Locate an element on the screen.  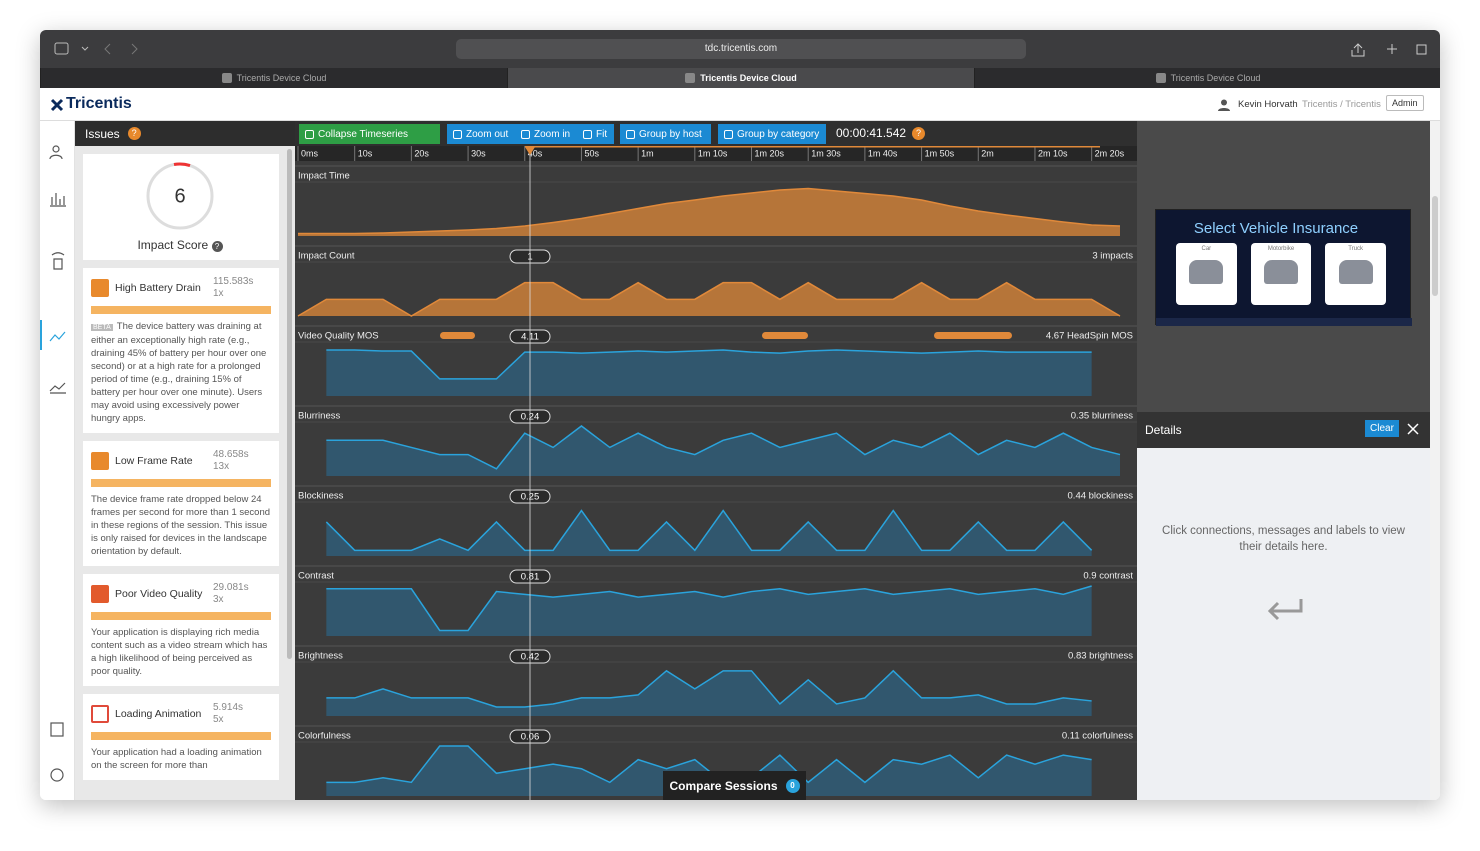
current-time: 00:00:41.542 is located at coordinates (871, 133).